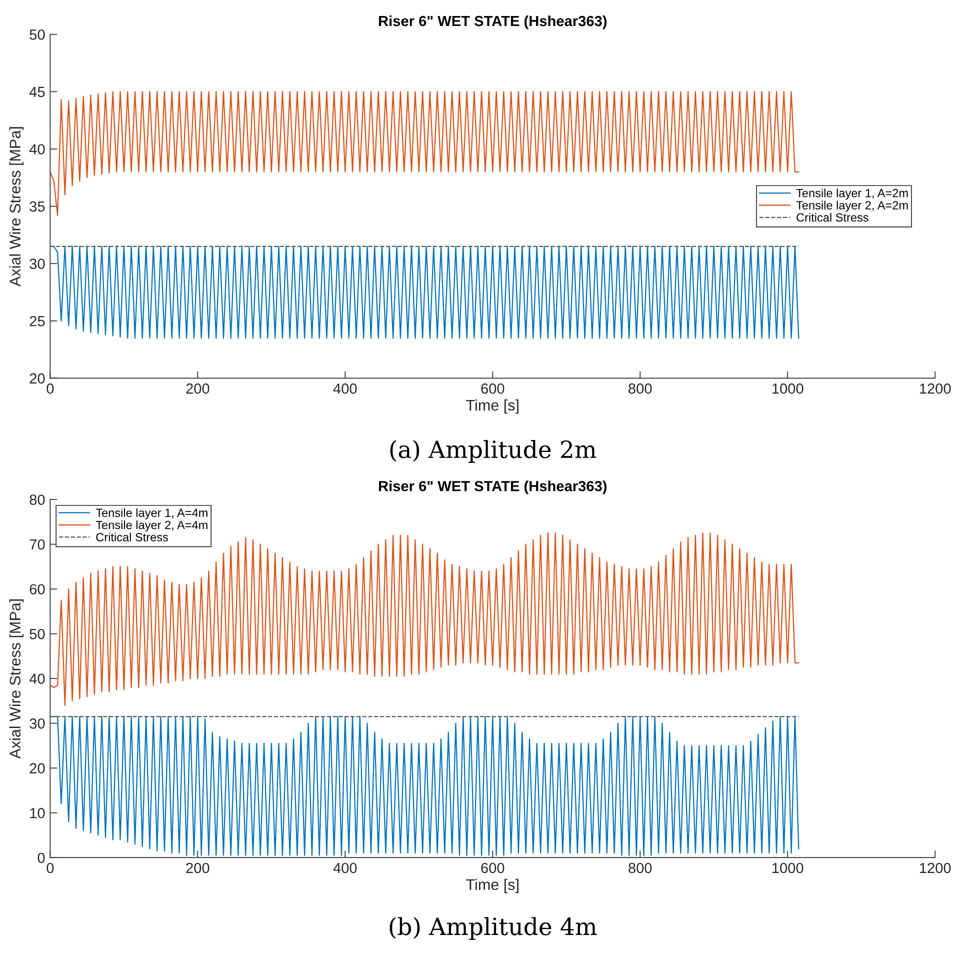 The width and height of the screenshot is (965, 955). I want to click on legend-label: Tensile layer 2, A=2m, so click(852, 206).